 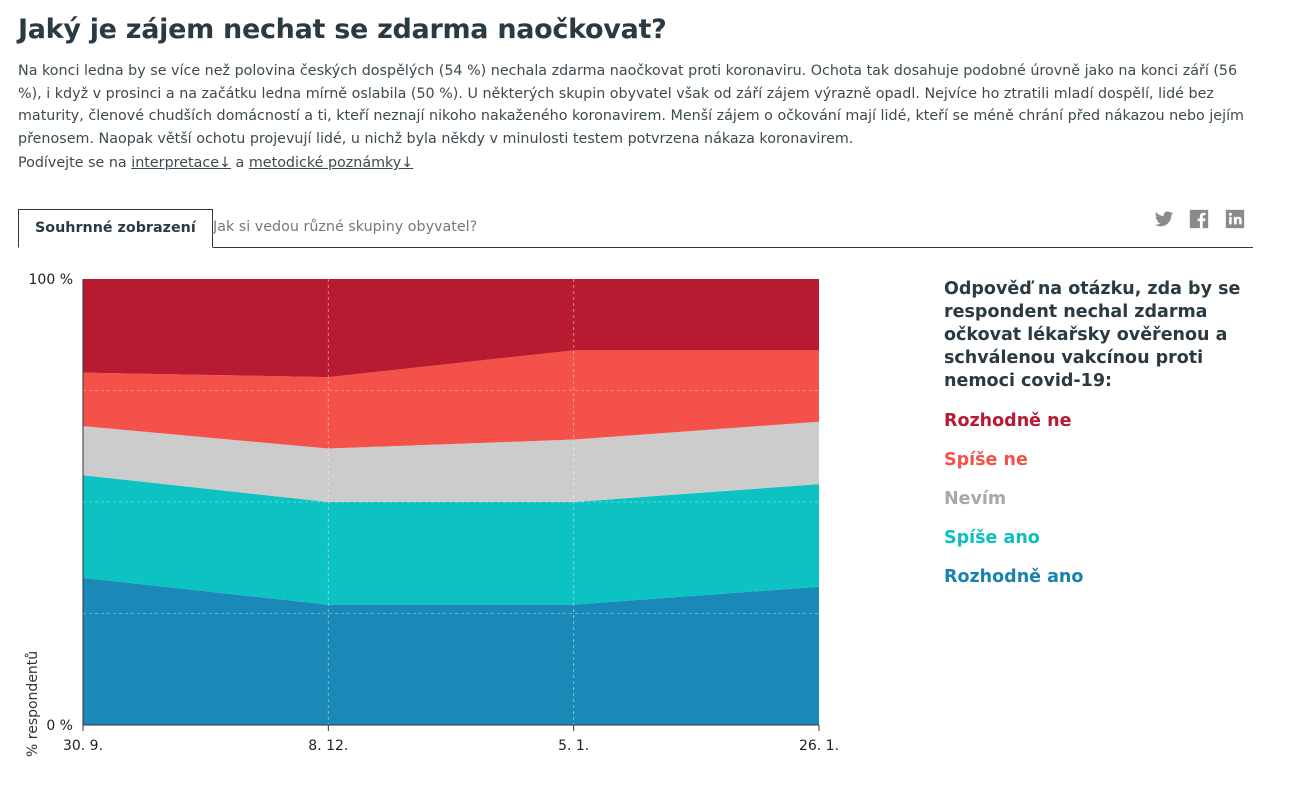 I want to click on legend-item-rozhodne-ano: Rozhodně ano, so click(x=1014, y=577).